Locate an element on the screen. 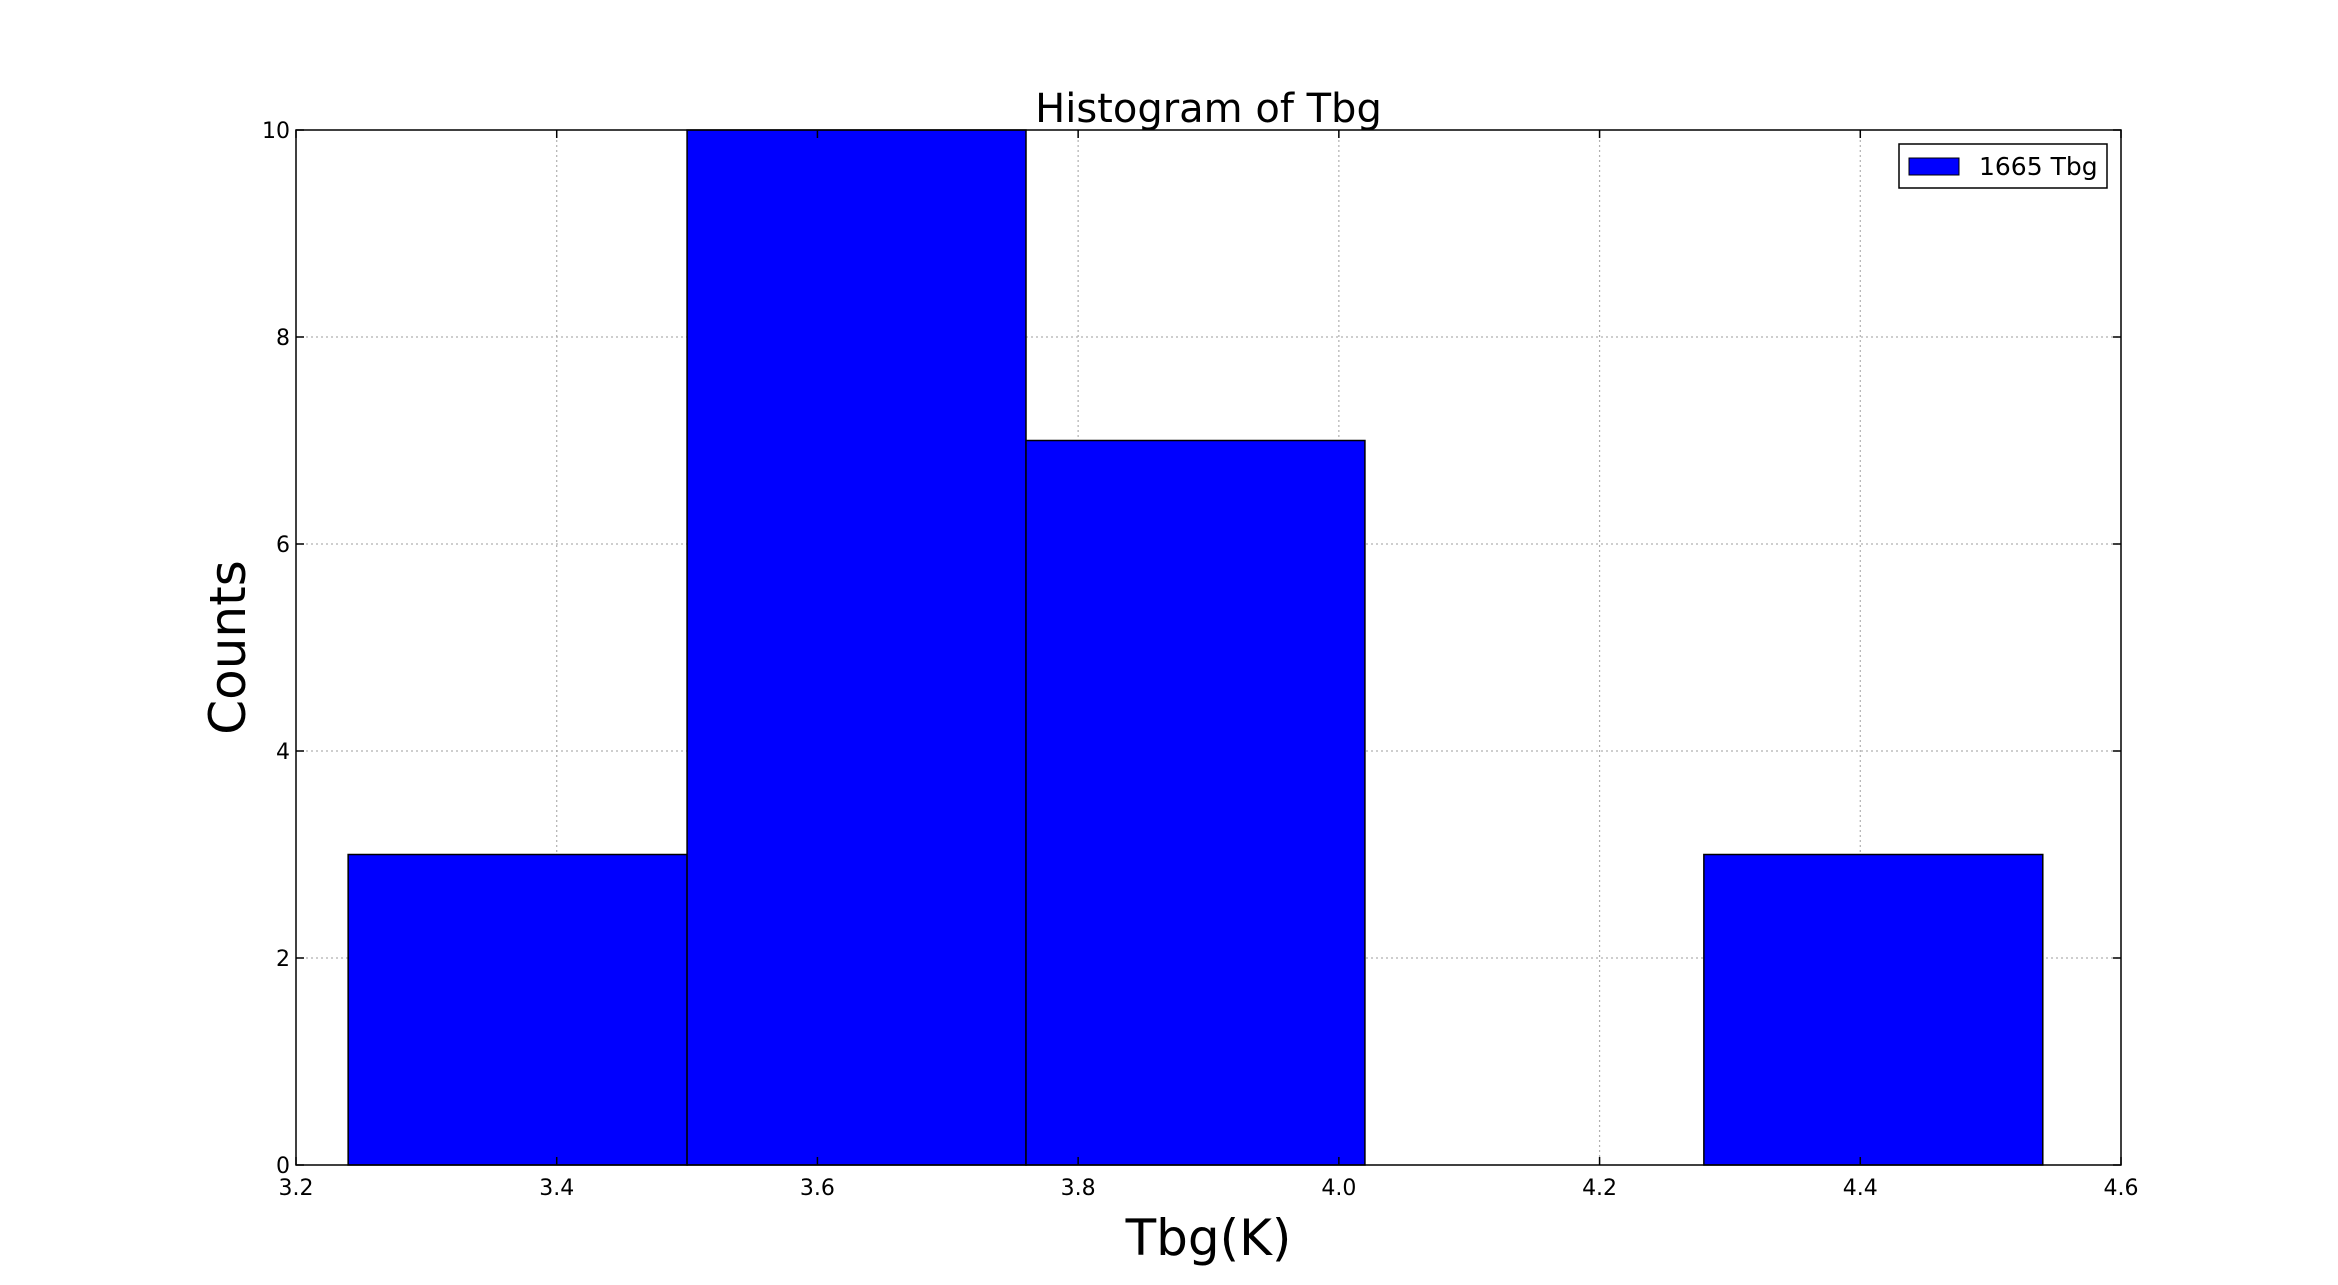  y-axis-label: Counts is located at coordinates (228, 647).